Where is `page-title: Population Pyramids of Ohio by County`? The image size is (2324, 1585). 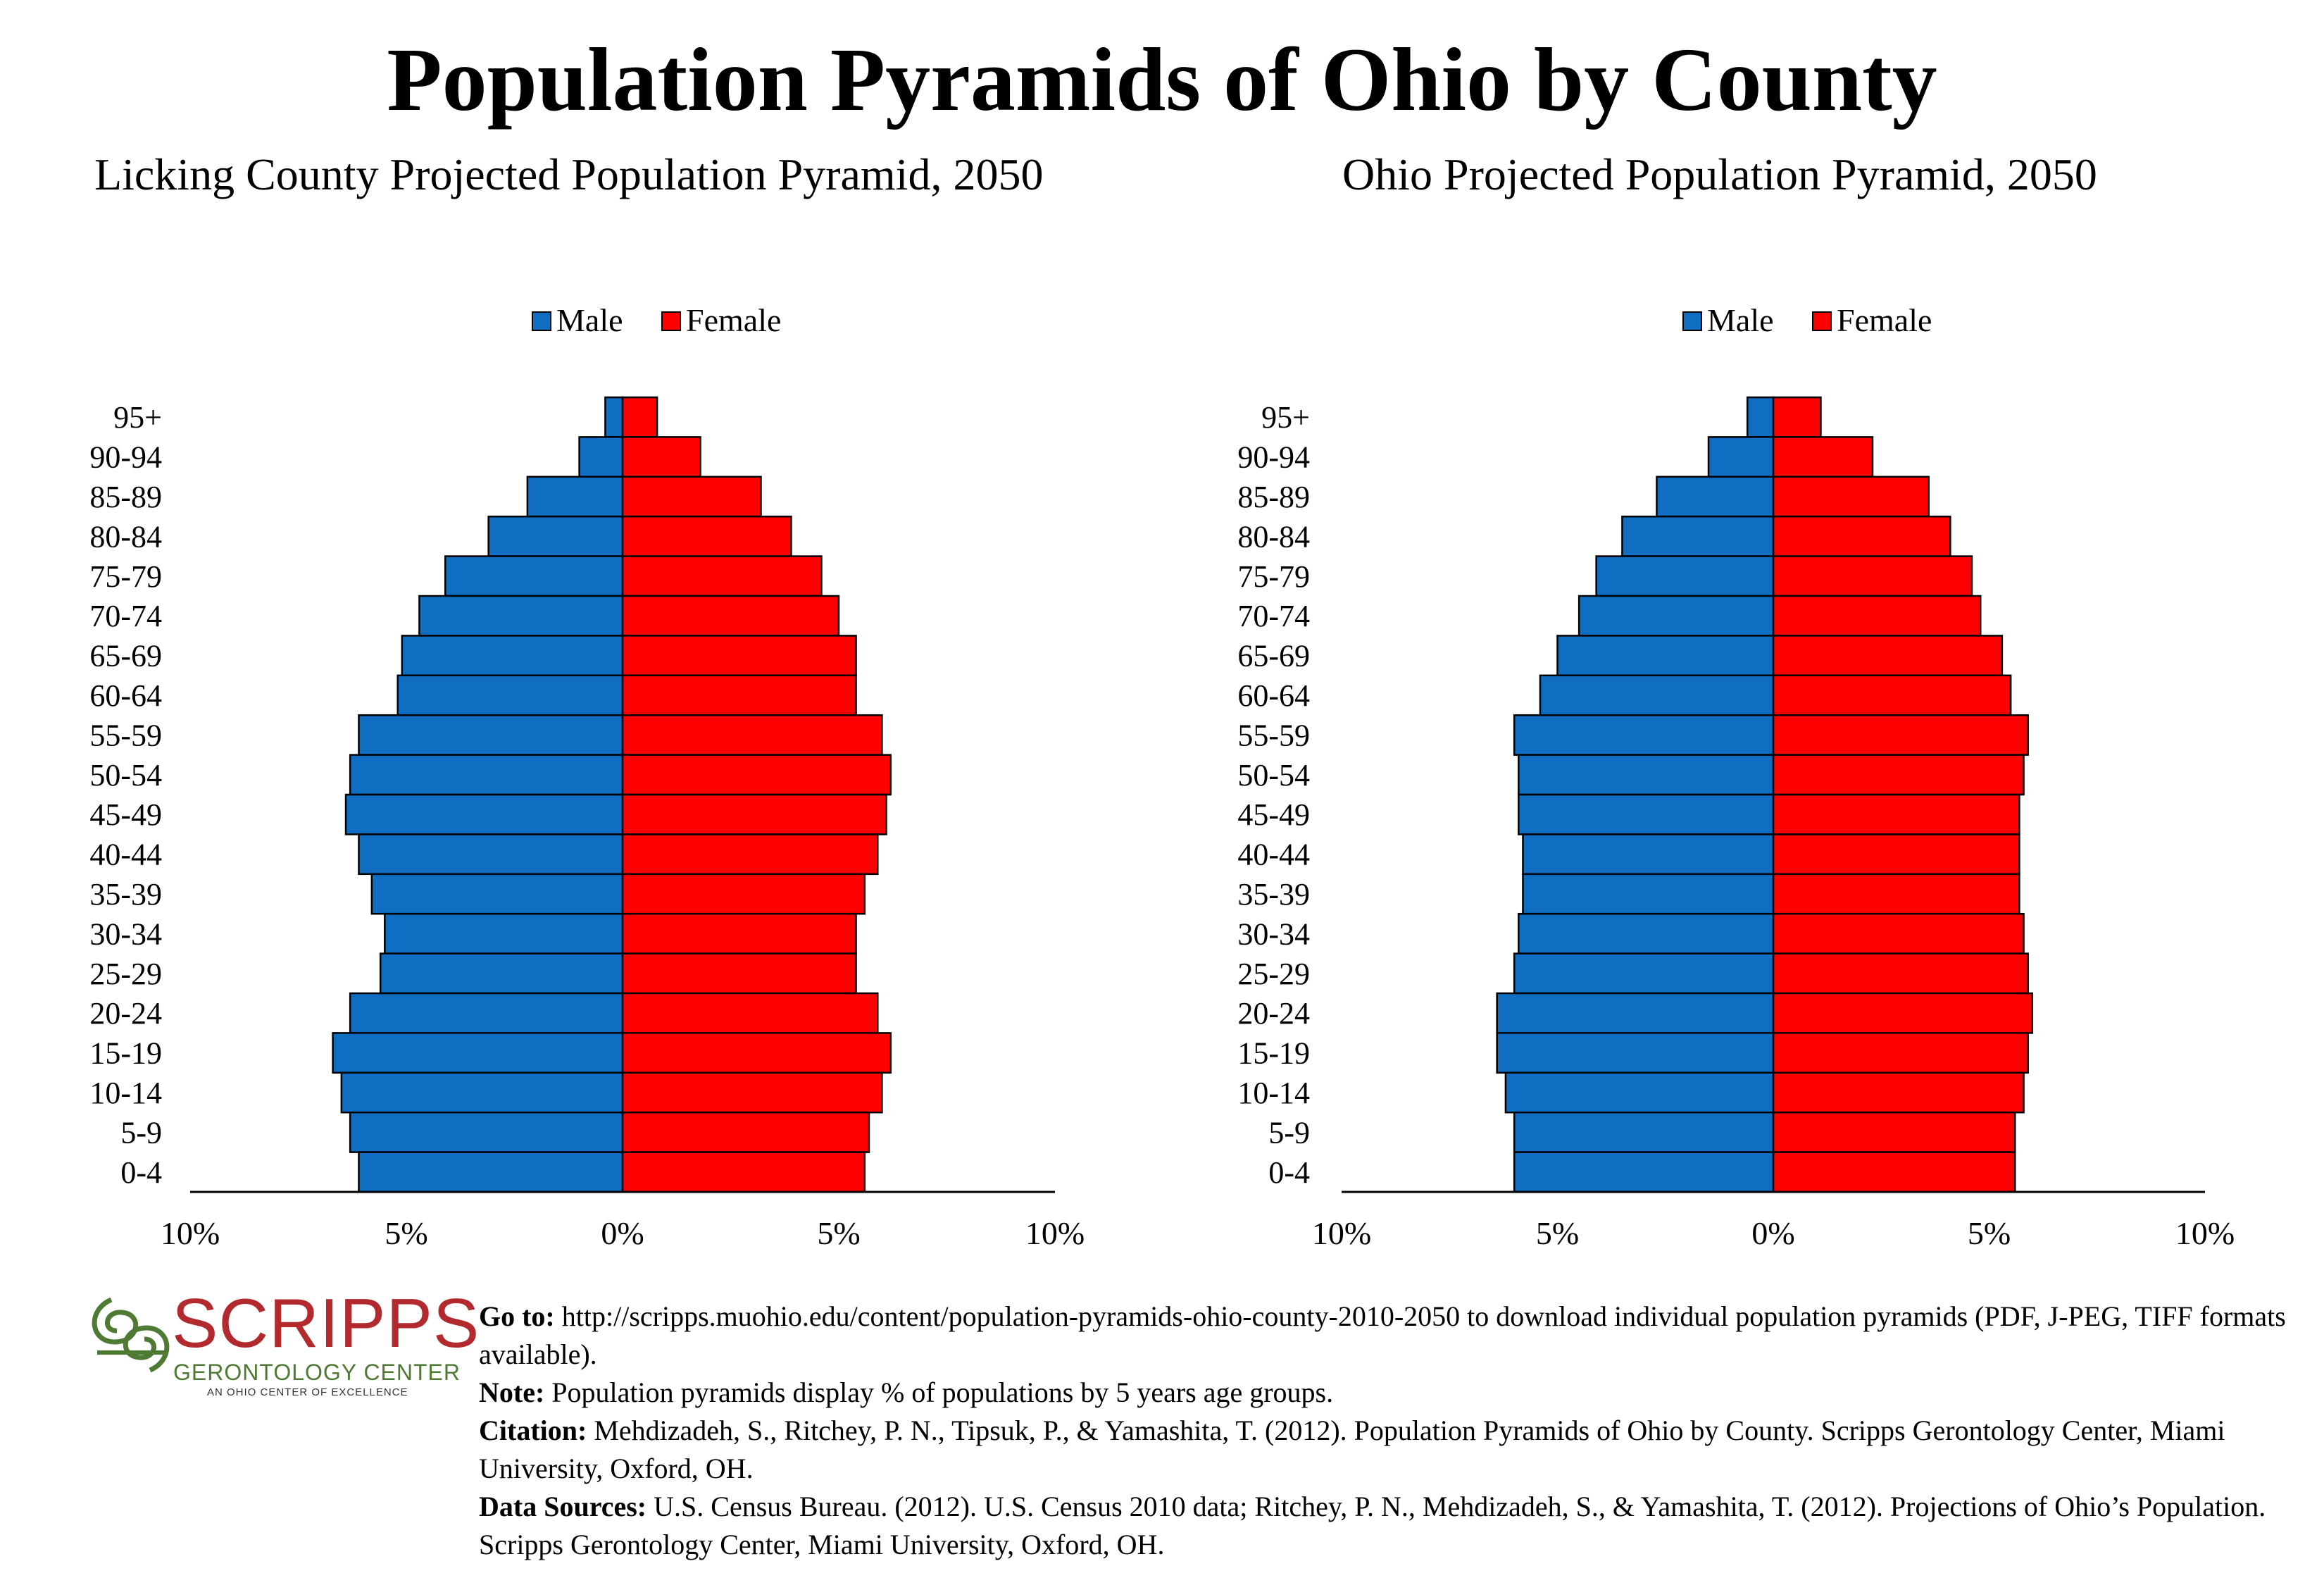
page-title: Population Pyramids of Ohio by County is located at coordinates (1162, 80).